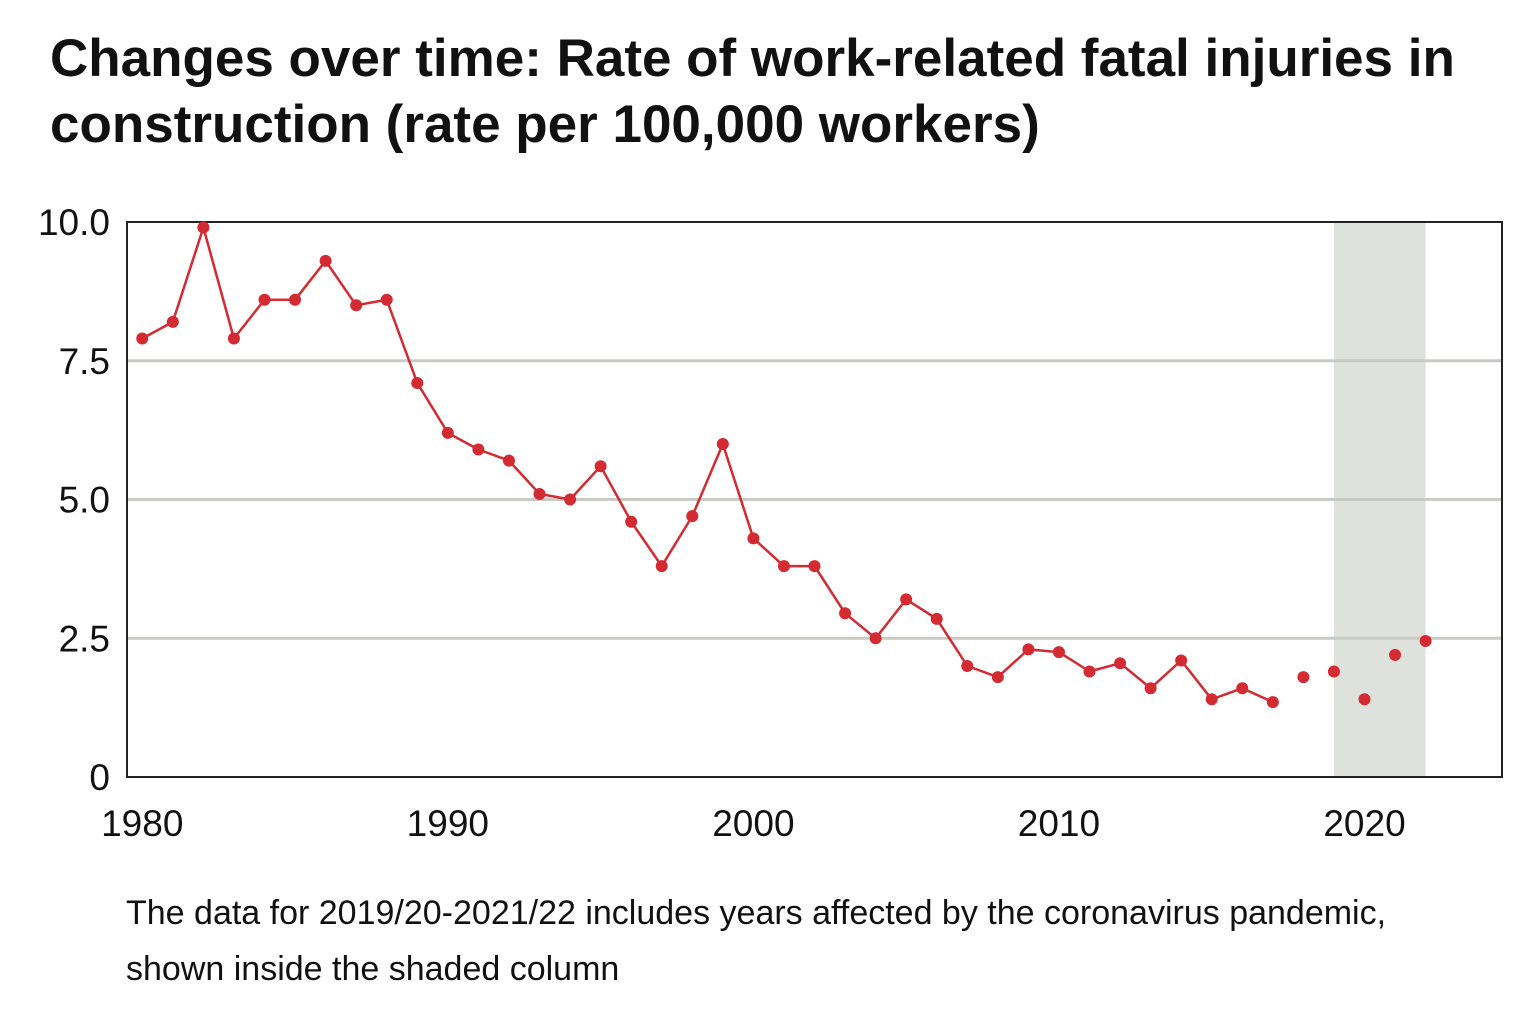  I want to click on y-tick-label: 10.0, so click(74, 222).